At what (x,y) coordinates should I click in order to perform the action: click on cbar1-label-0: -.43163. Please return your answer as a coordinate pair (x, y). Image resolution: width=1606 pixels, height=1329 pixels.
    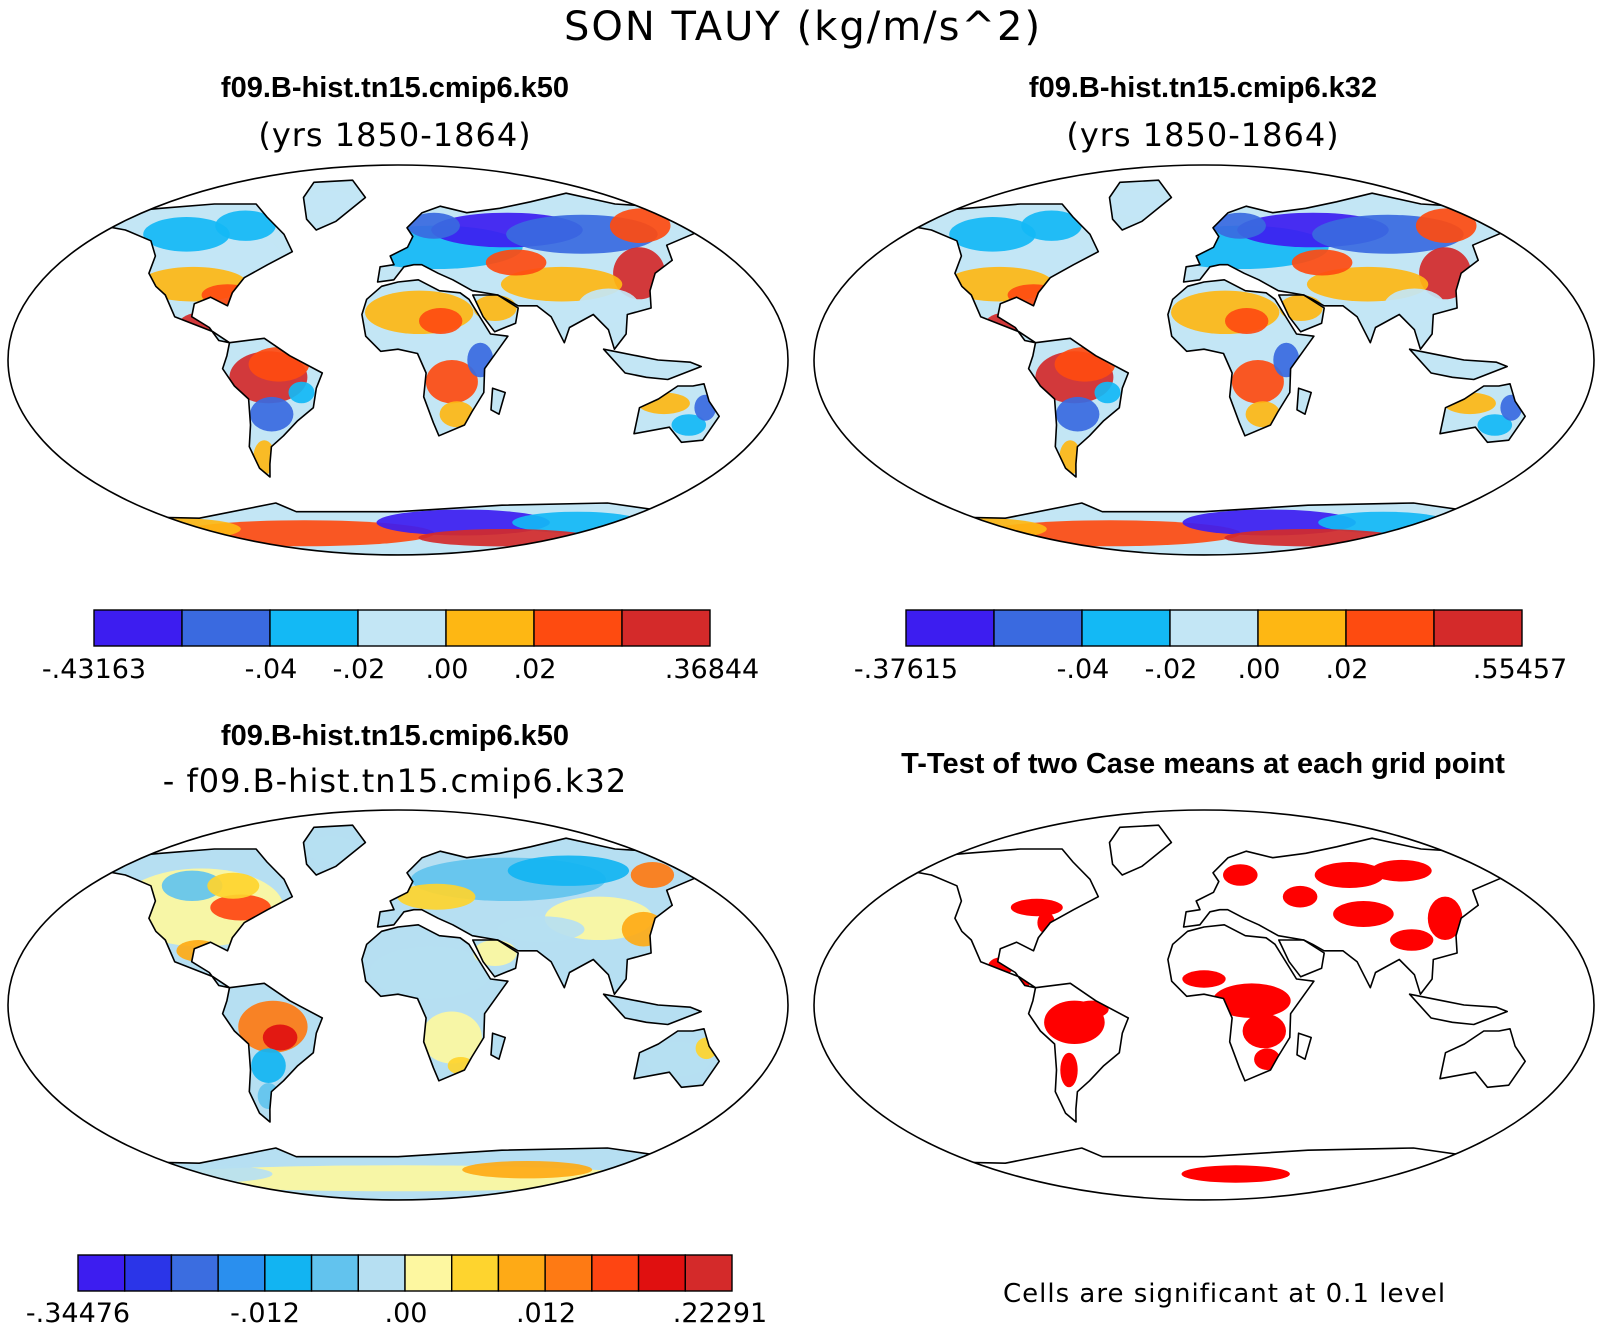
    Looking at the image, I should click on (94, 669).